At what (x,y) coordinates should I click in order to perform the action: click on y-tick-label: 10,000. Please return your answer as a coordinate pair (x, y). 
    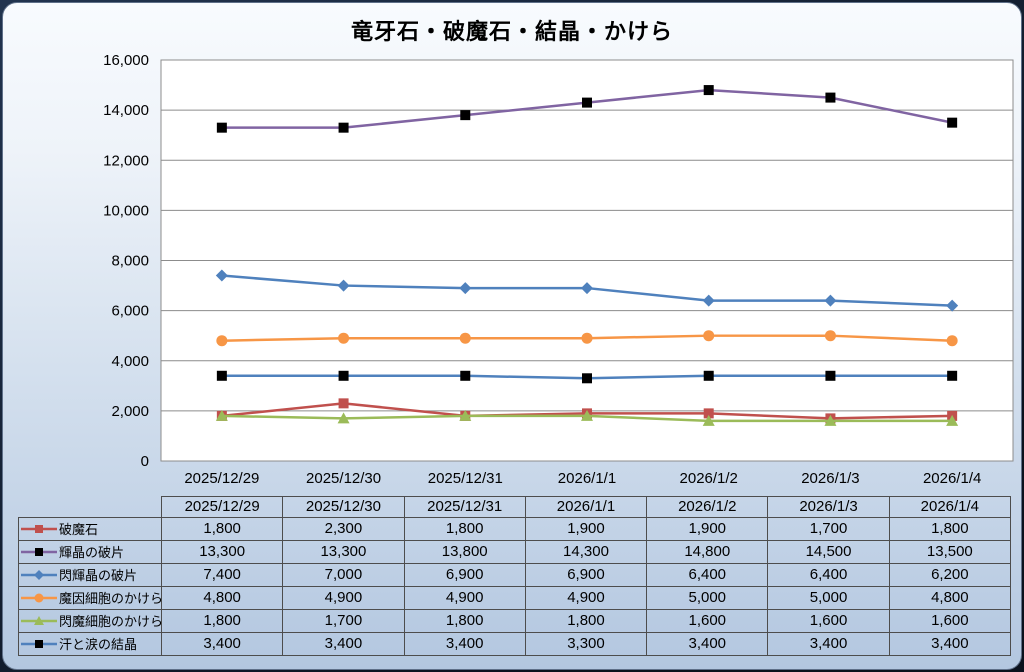
    Looking at the image, I should click on (126, 210).